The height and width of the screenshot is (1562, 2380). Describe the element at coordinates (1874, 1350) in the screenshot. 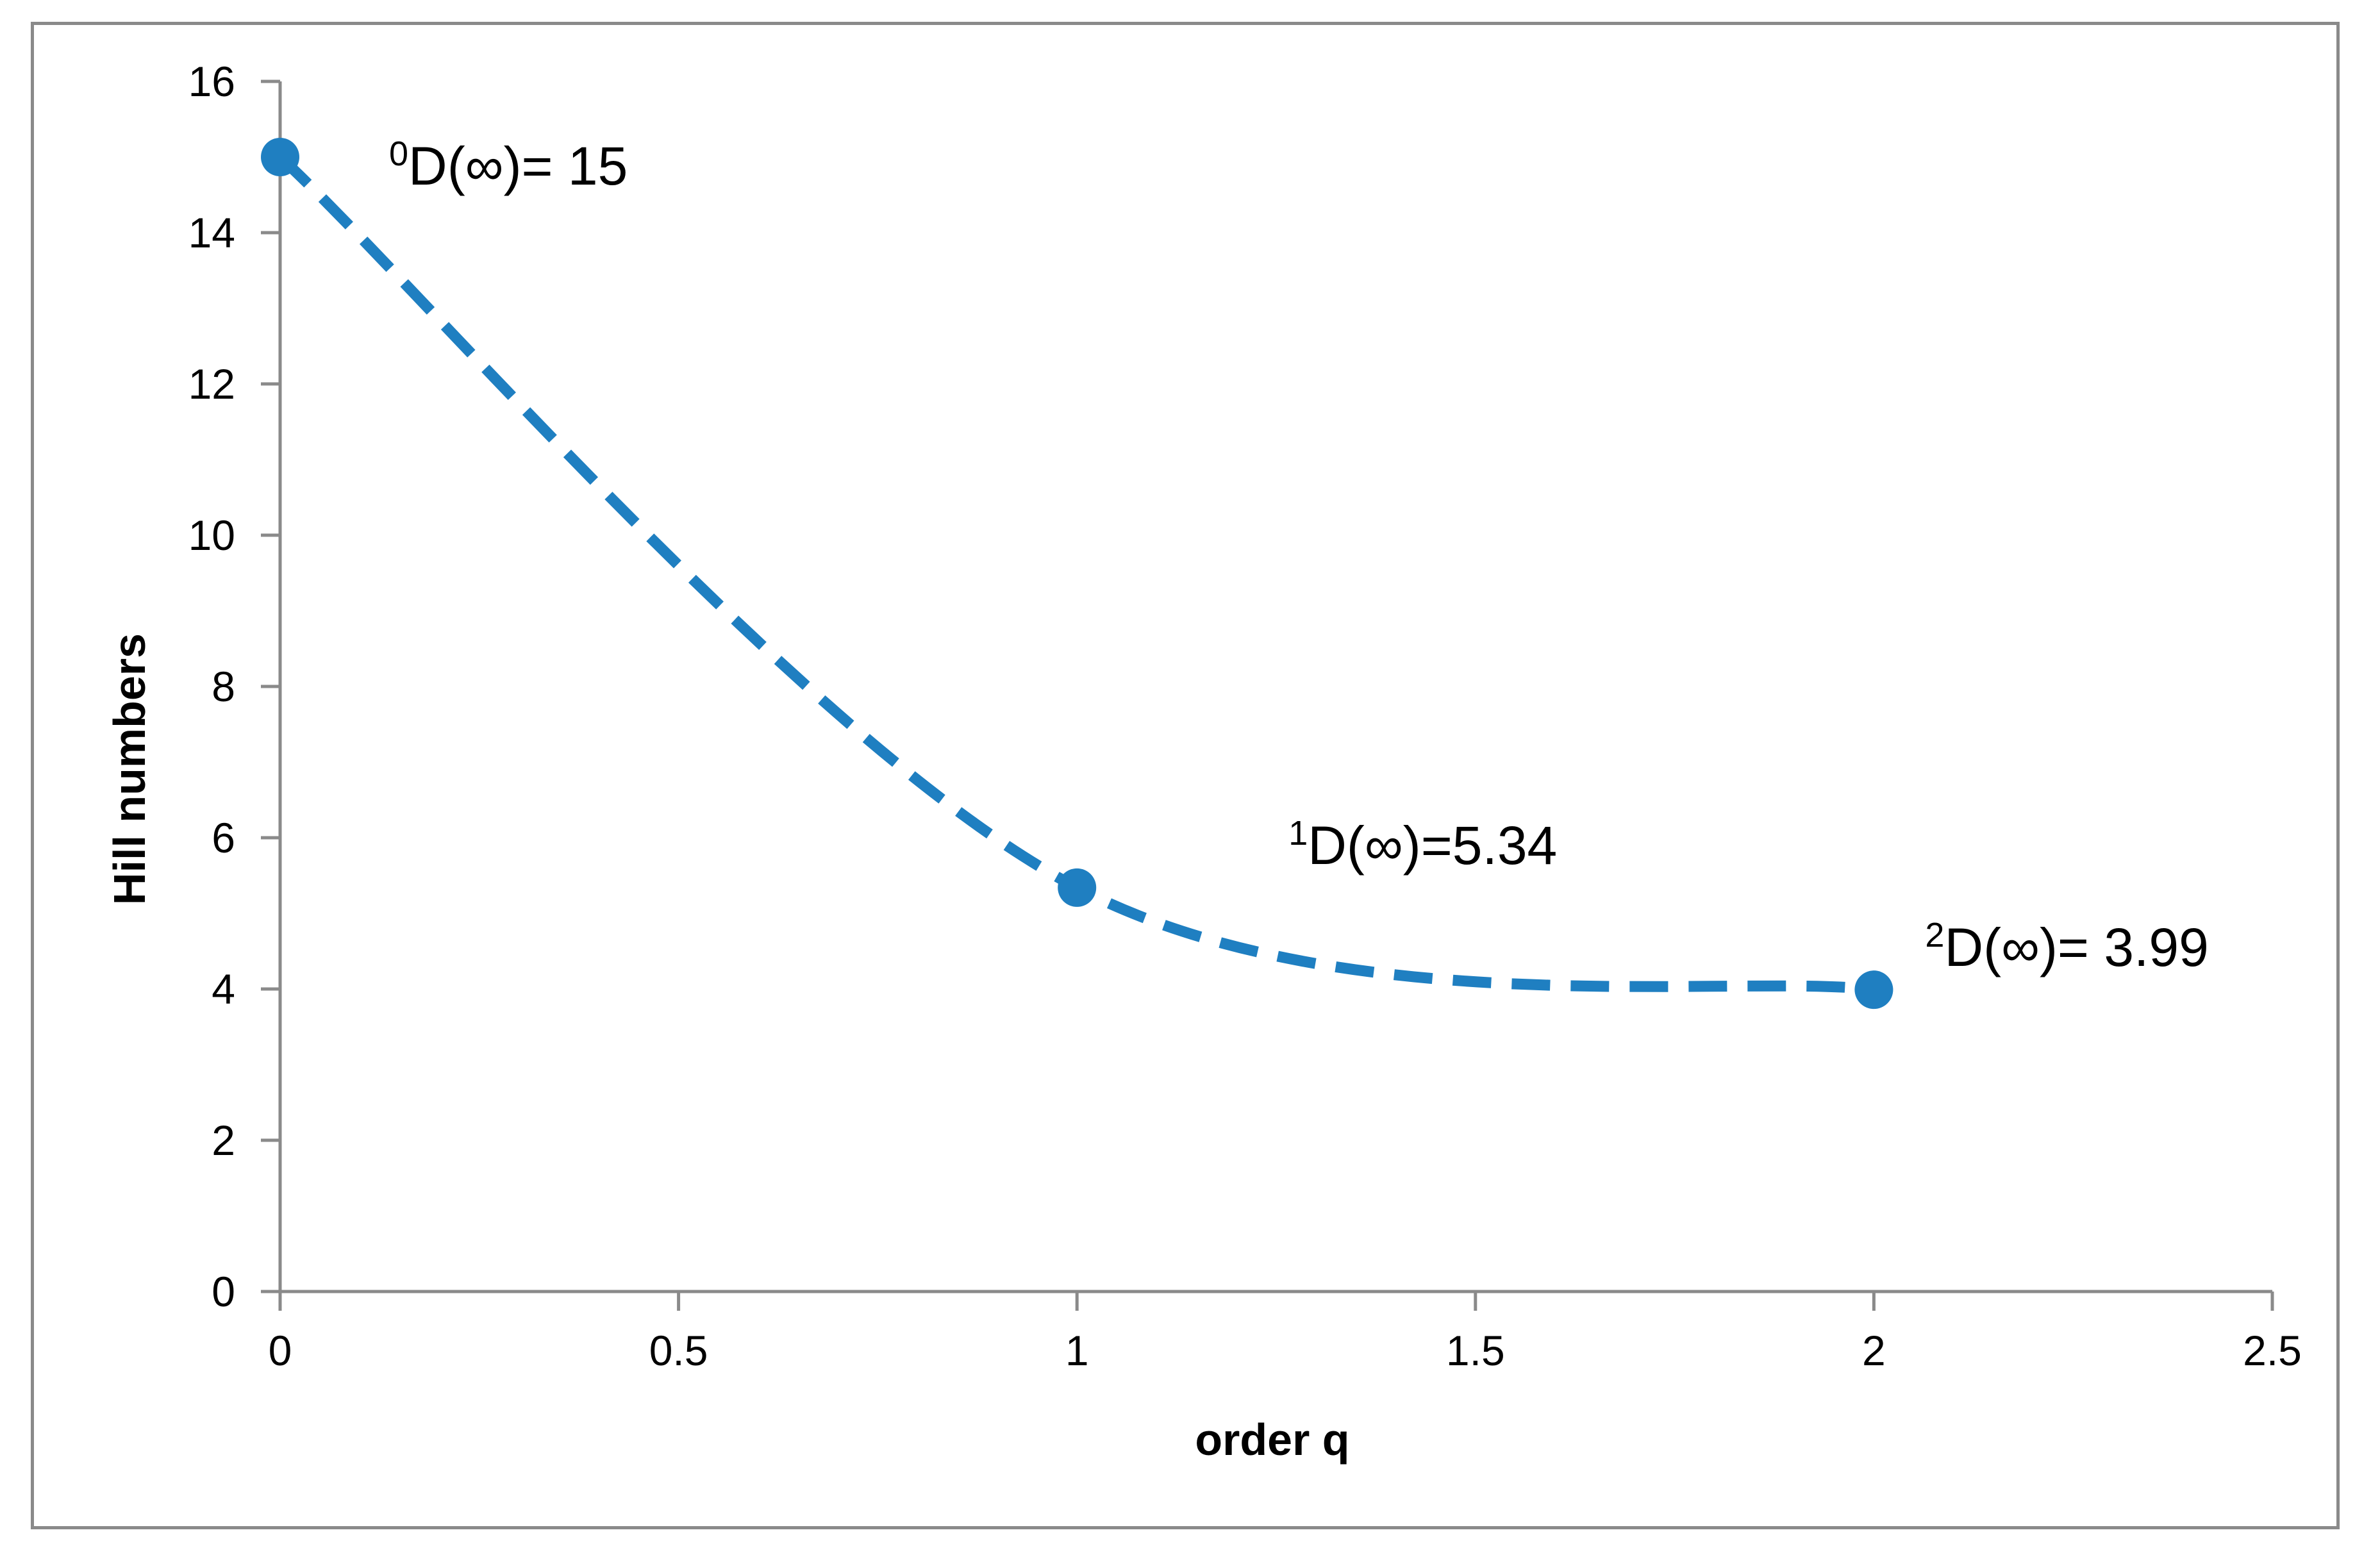

I see `x-tick-label: 2` at that location.